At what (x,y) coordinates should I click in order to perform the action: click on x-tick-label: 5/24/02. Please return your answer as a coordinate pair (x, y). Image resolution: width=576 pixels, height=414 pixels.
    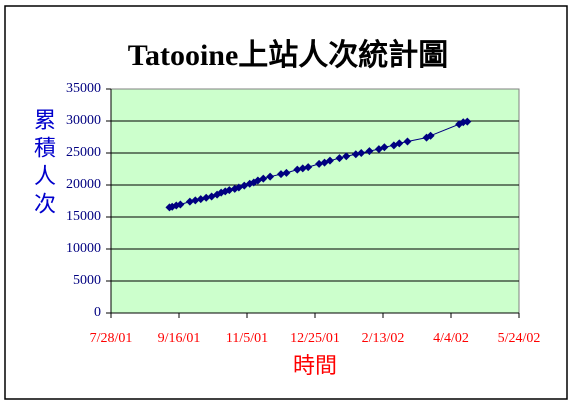
    Looking at the image, I should click on (519, 338).